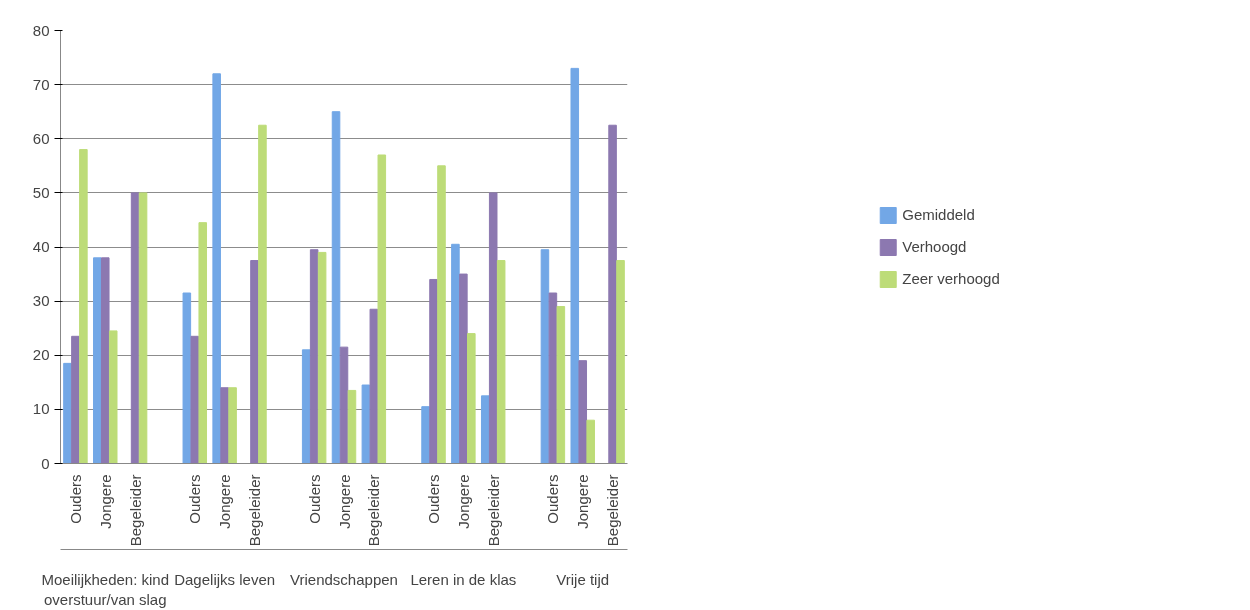  I want to click on text: Leren in de klas, so click(463, 579).